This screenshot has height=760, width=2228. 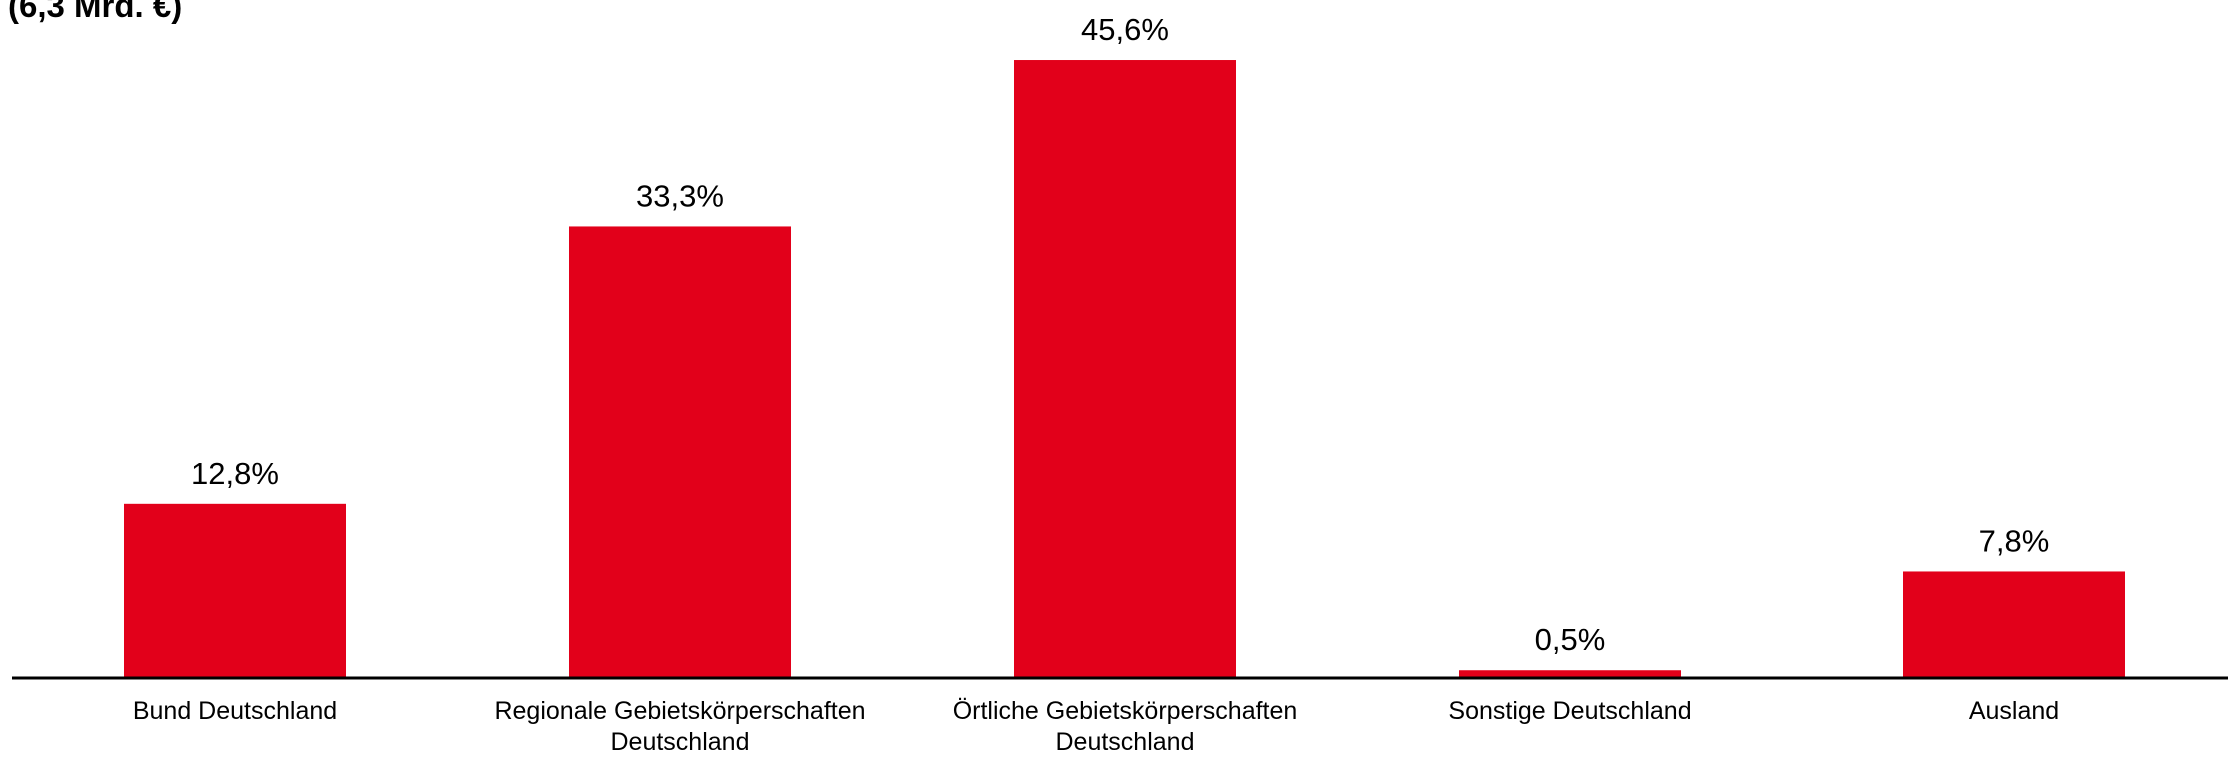 What do you see at coordinates (1125, 29) in the screenshot?
I see `value-label-3: 45,6%` at bounding box center [1125, 29].